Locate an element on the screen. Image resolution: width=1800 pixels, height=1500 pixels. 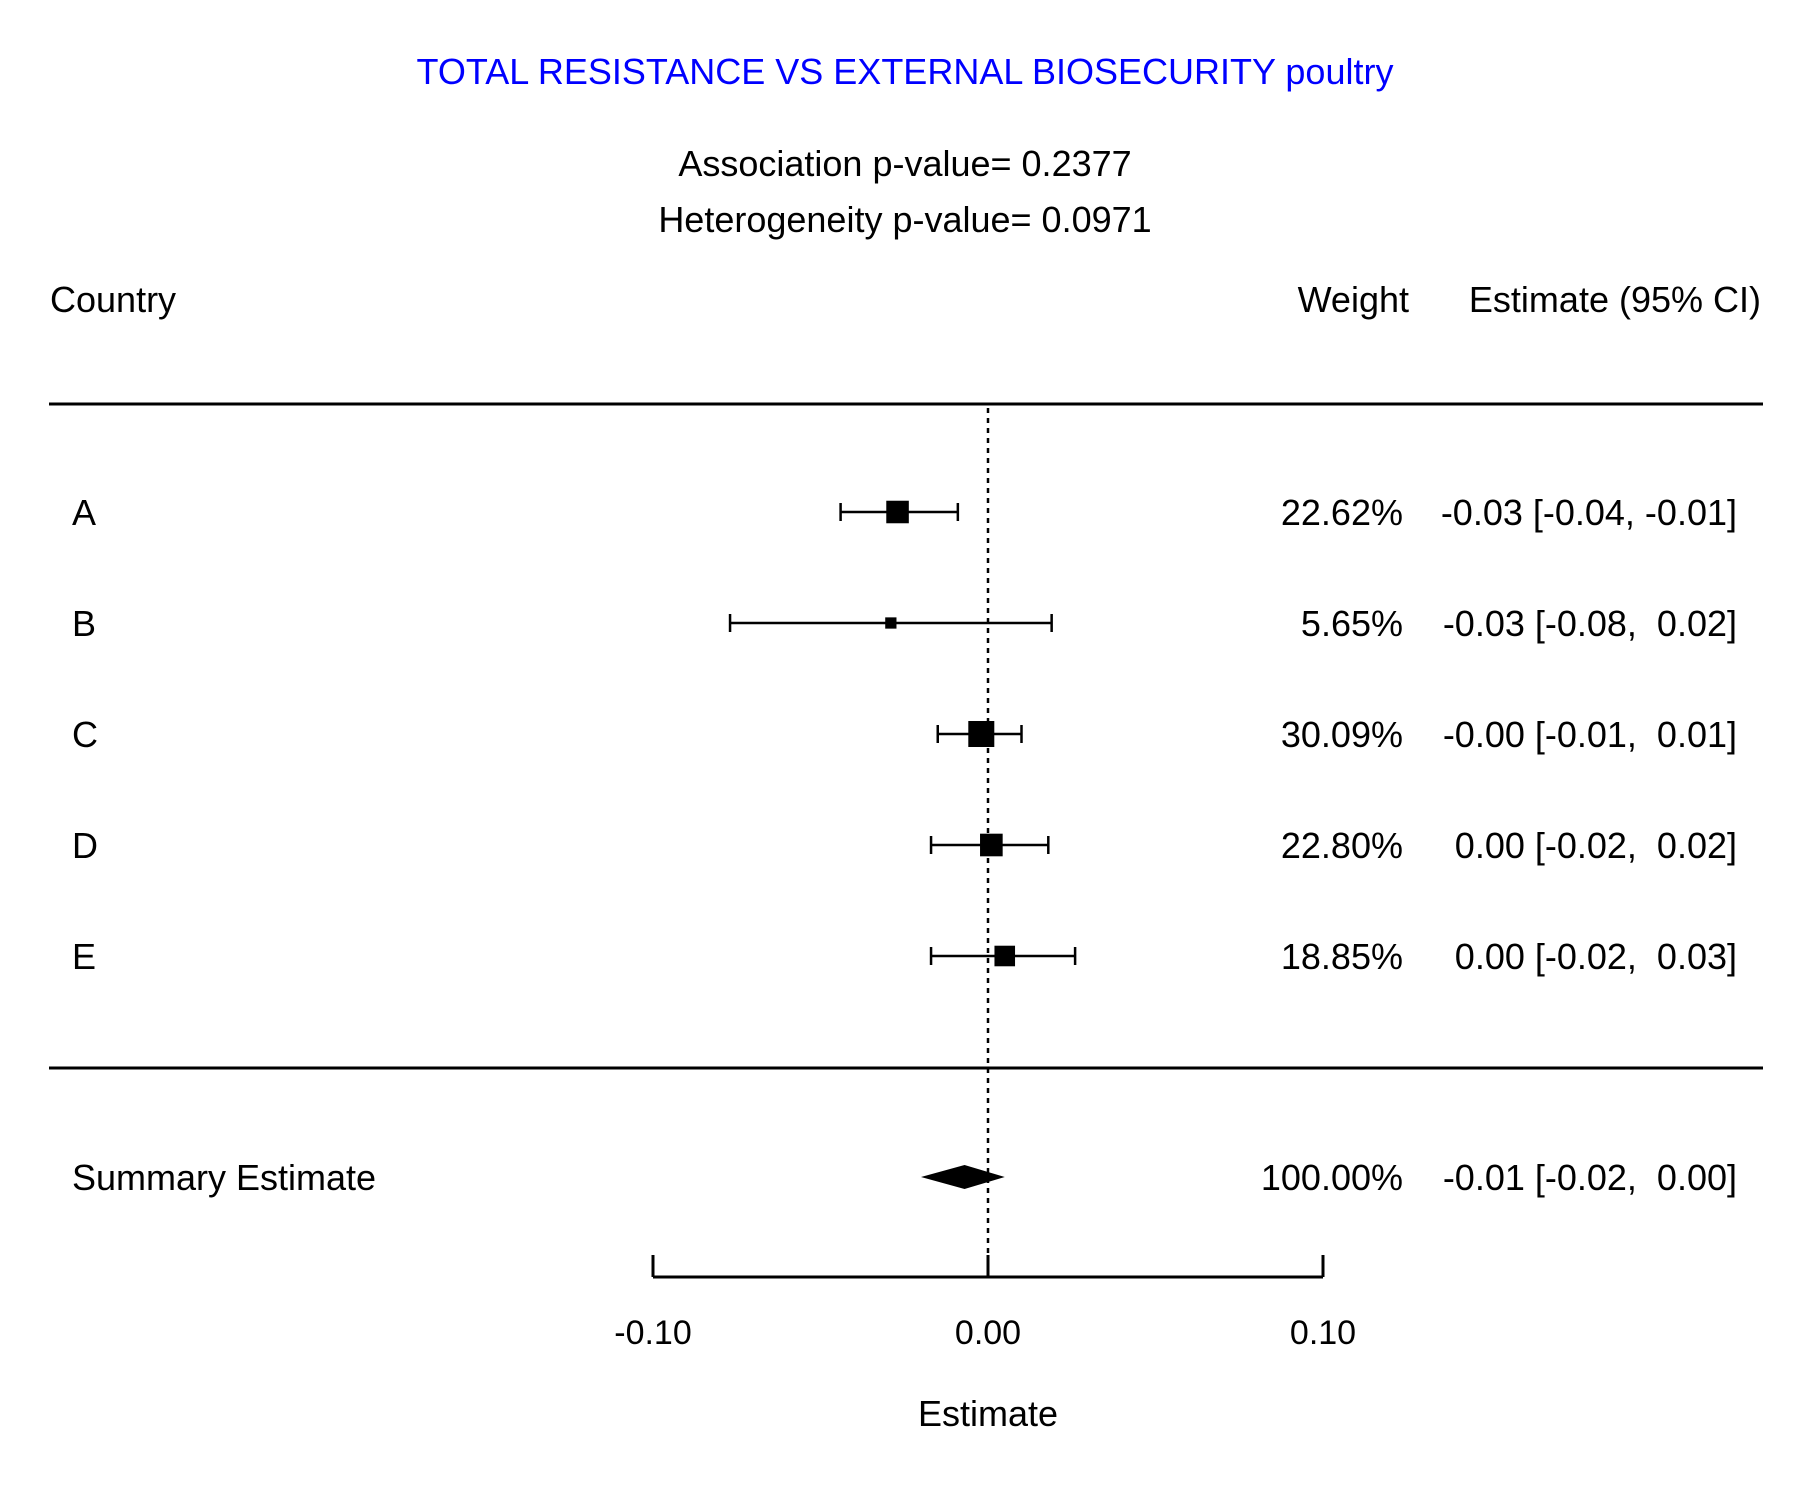
study-row-d: D 22.80% 0.00 [-0.02, 0.02] is located at coordinates (904, 845).